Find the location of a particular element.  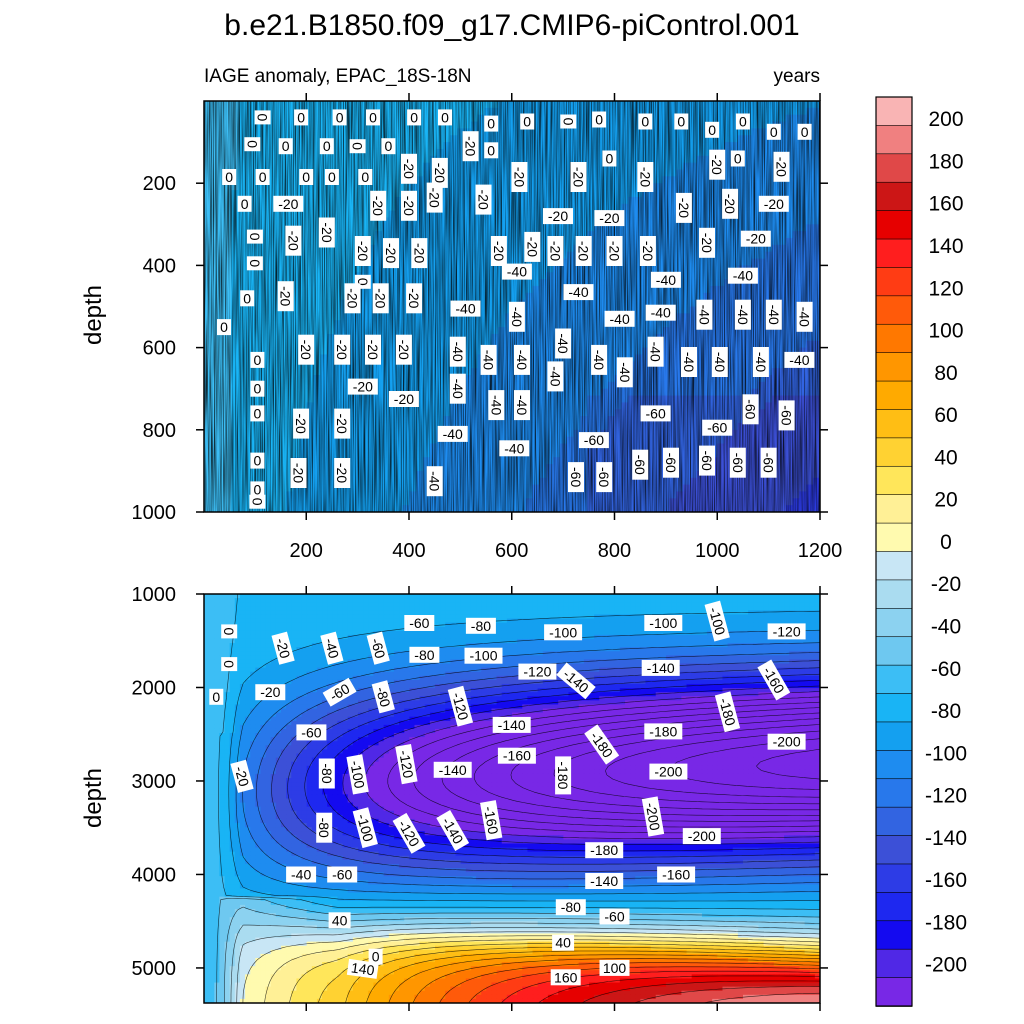

top-panel-left-label: IAGE anomaly, EPAC_18S-18N is located at coordinates (338, 76).